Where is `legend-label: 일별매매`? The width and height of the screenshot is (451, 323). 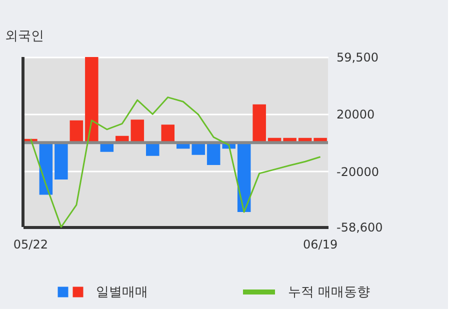 legend-label: 일별매매 is located at coordinates (122, 292).